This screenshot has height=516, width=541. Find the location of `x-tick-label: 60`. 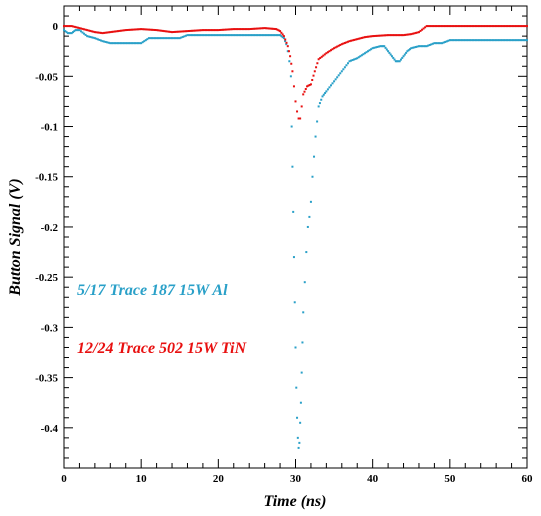

x-tick-label: 60 is located at coordinates (528, 479).